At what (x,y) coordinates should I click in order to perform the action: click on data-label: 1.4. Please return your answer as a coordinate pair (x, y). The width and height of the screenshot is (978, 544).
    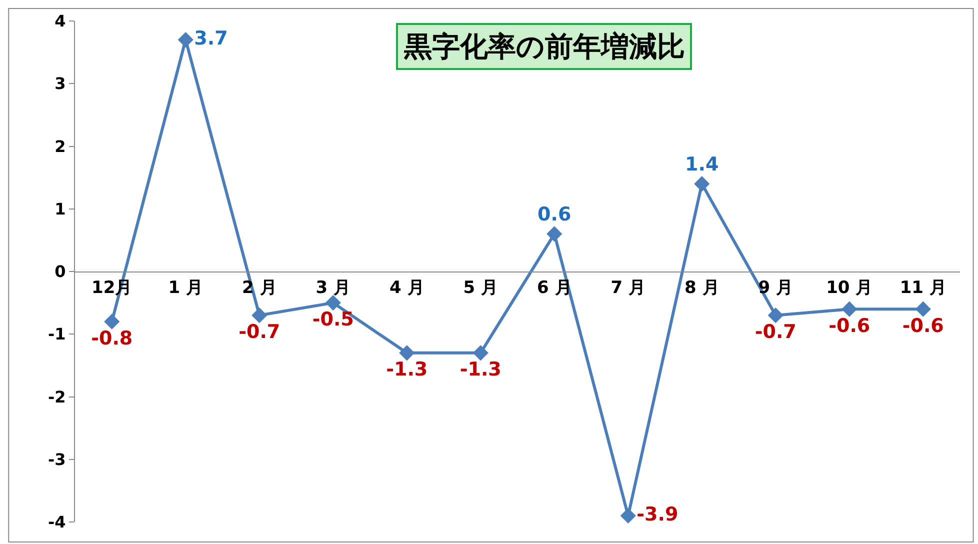
    Looking at the image, I should click on (702, 165).